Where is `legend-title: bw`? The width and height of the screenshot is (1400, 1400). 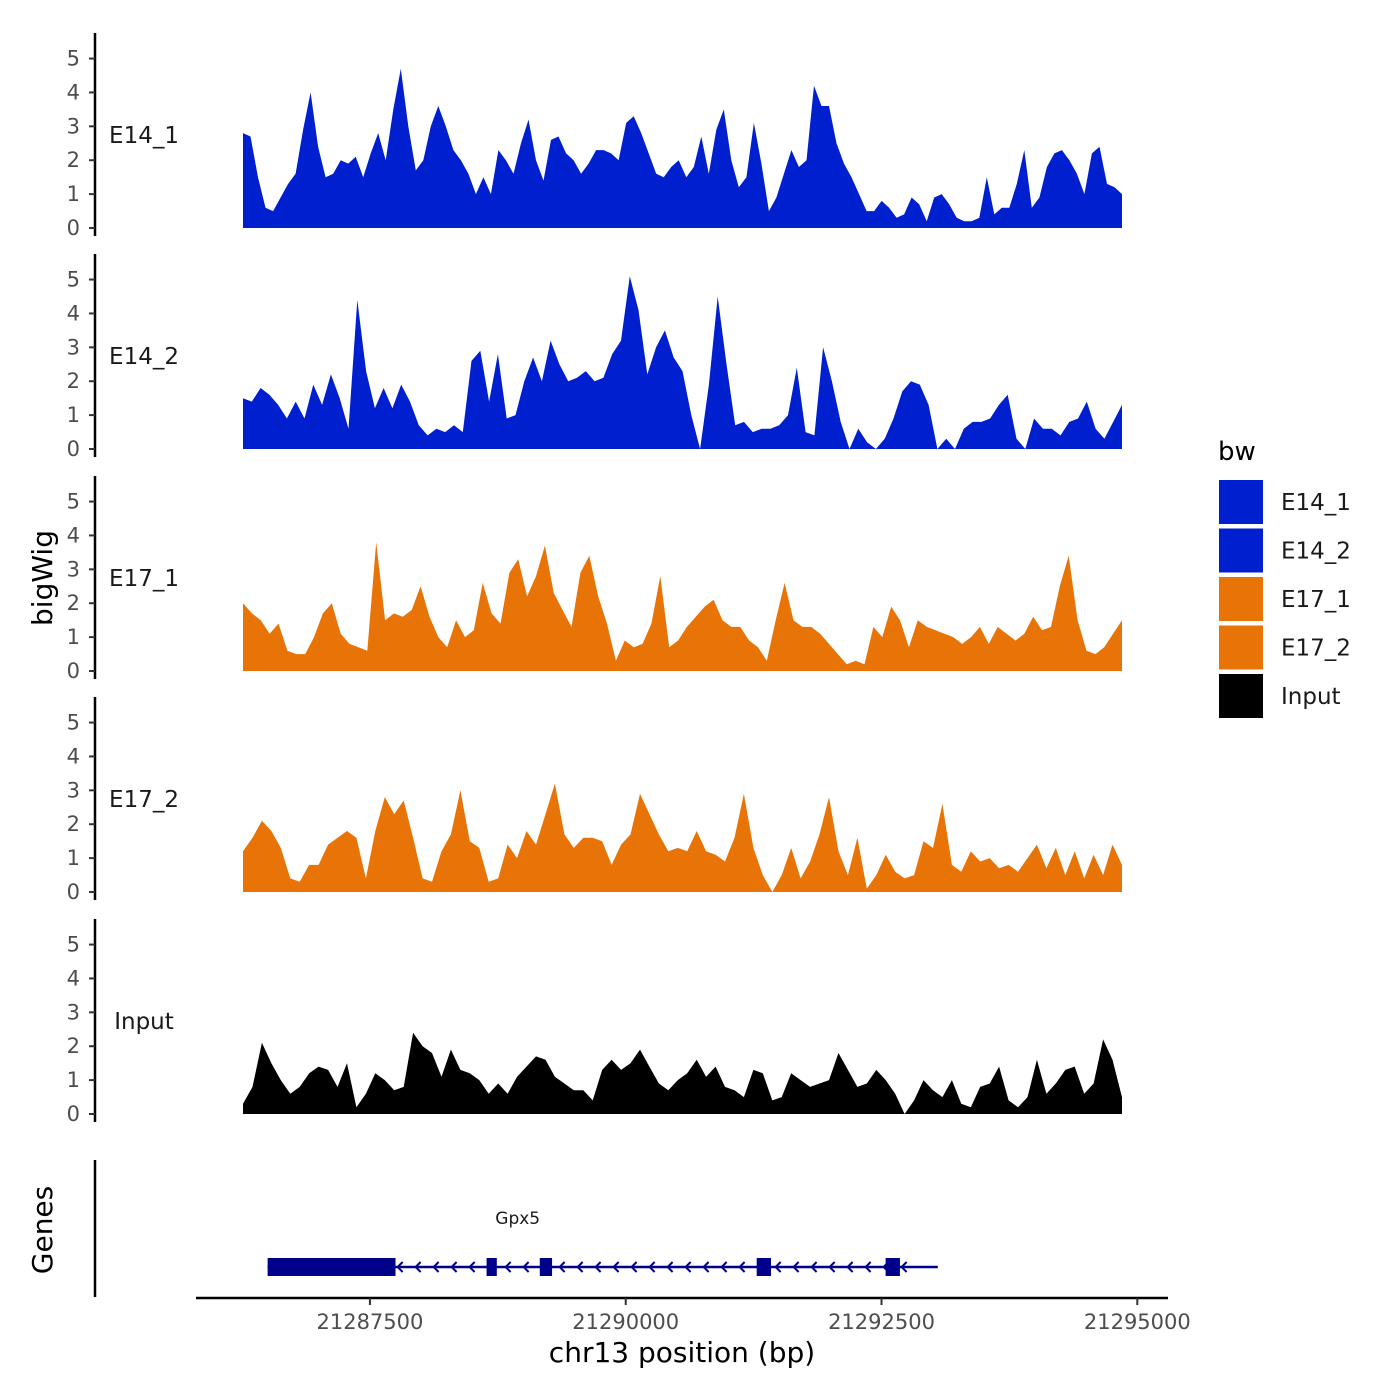 legend-title: bw is located at coordinates (1237, 452).